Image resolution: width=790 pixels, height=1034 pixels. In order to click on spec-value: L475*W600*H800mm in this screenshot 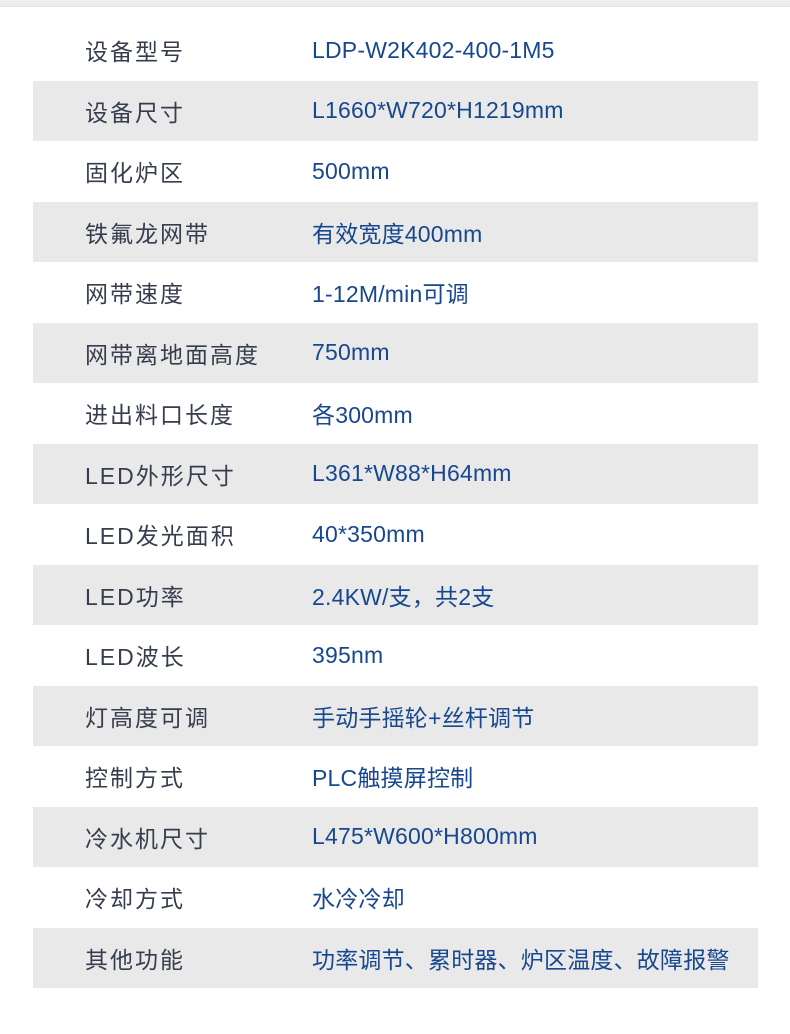, I will do `click(425, 836)`.